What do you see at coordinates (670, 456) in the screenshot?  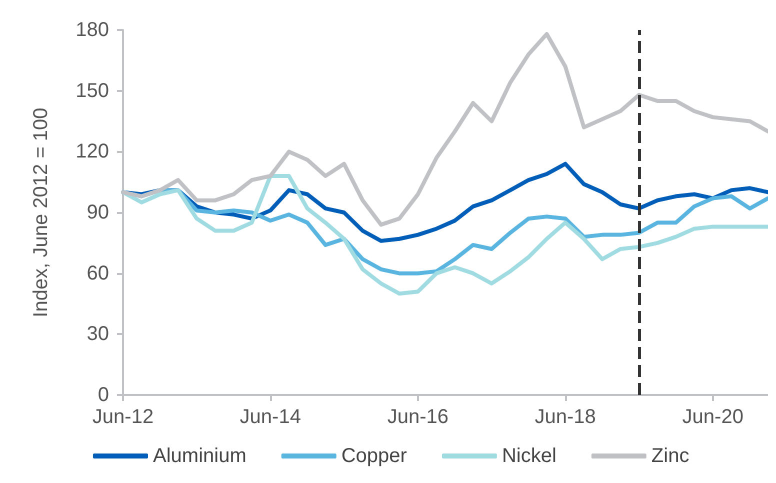 I see `legend-label: Zinc` at bounding box center [670, 456].